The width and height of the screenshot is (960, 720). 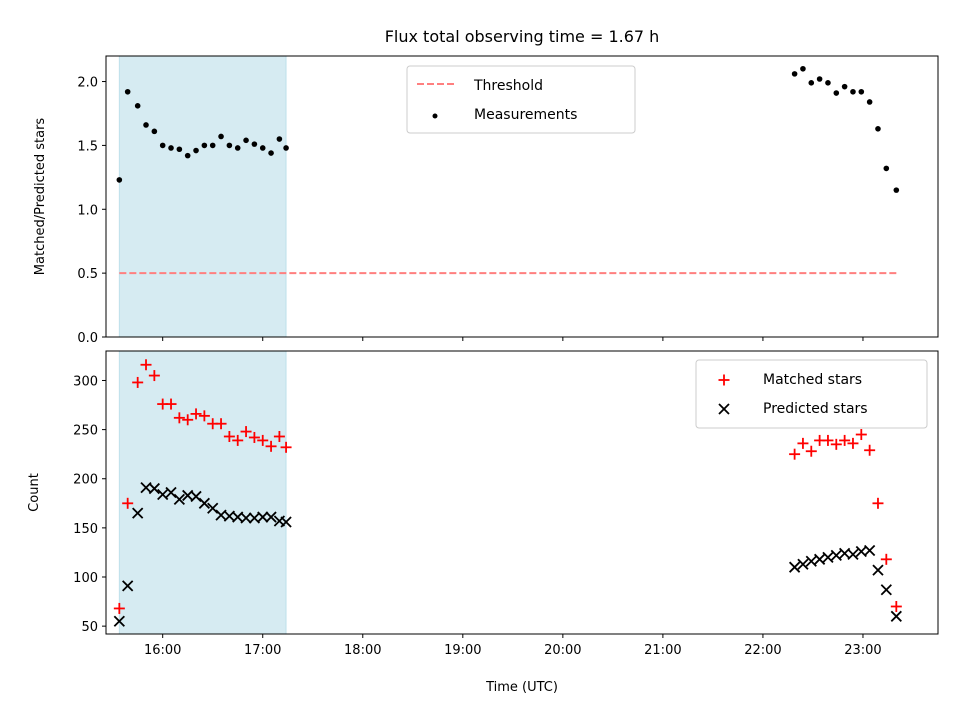 I want to click on legend-label: Measurements, so click(x=525, y=115).